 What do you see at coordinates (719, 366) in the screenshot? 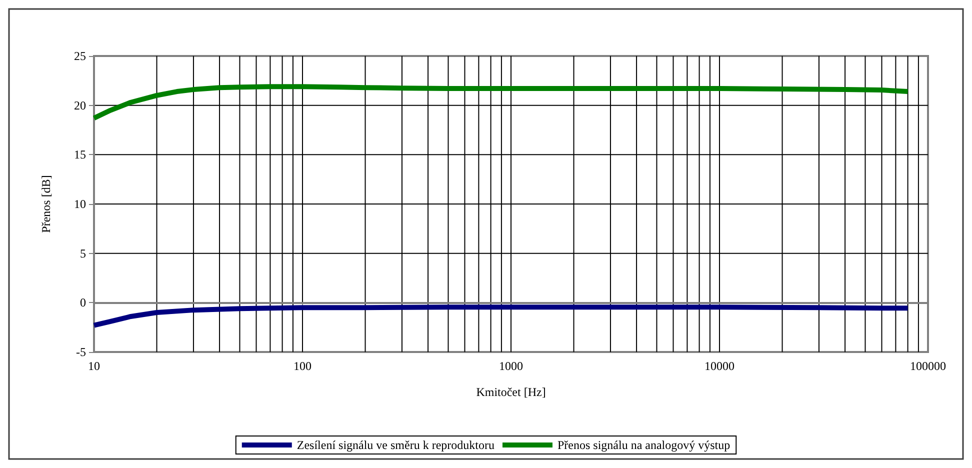
I see `x-tick-label: 10000` at bounding box center [719, 366].